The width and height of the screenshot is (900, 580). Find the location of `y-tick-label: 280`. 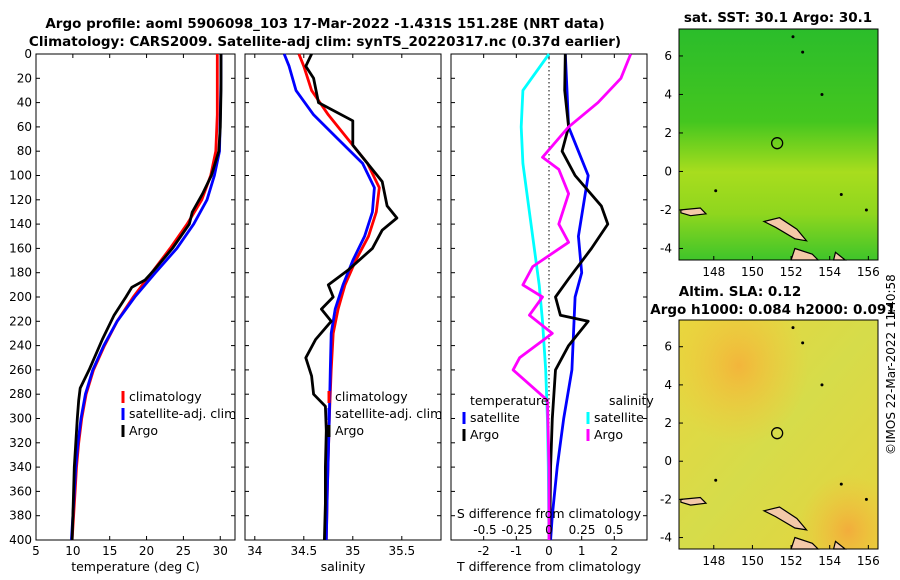

y-tick-label: 280 is located at coordinates (20, 394).